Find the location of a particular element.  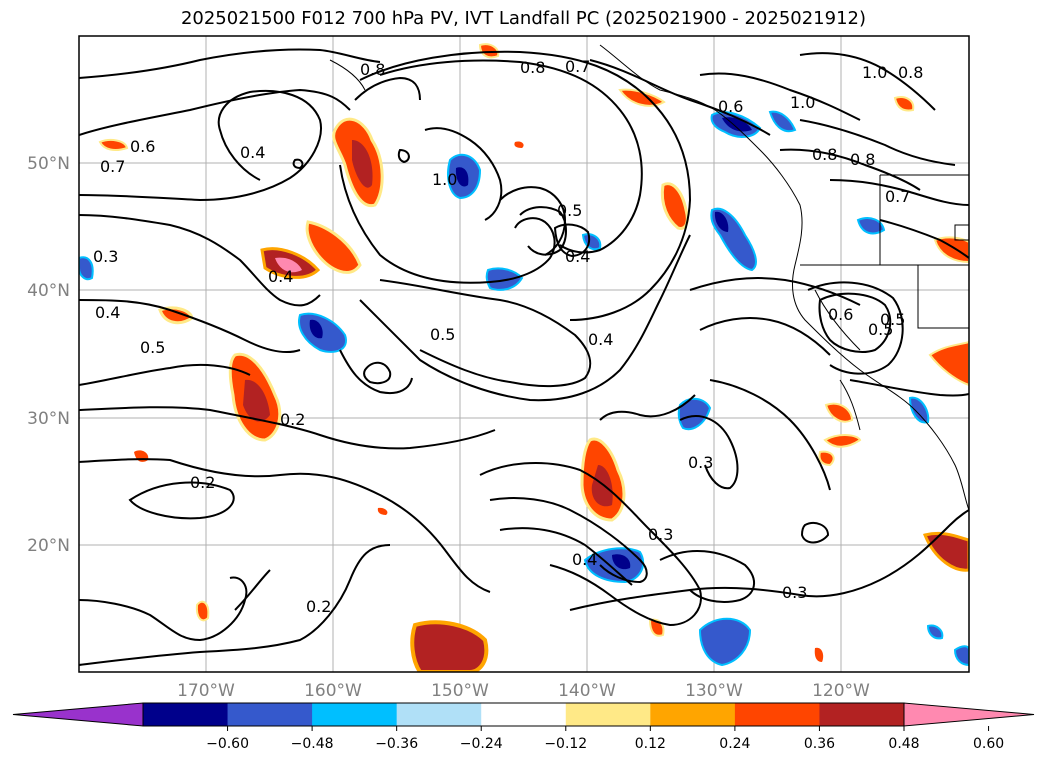

lon-label-150w: 150°W is located at coordinates (460, 691).